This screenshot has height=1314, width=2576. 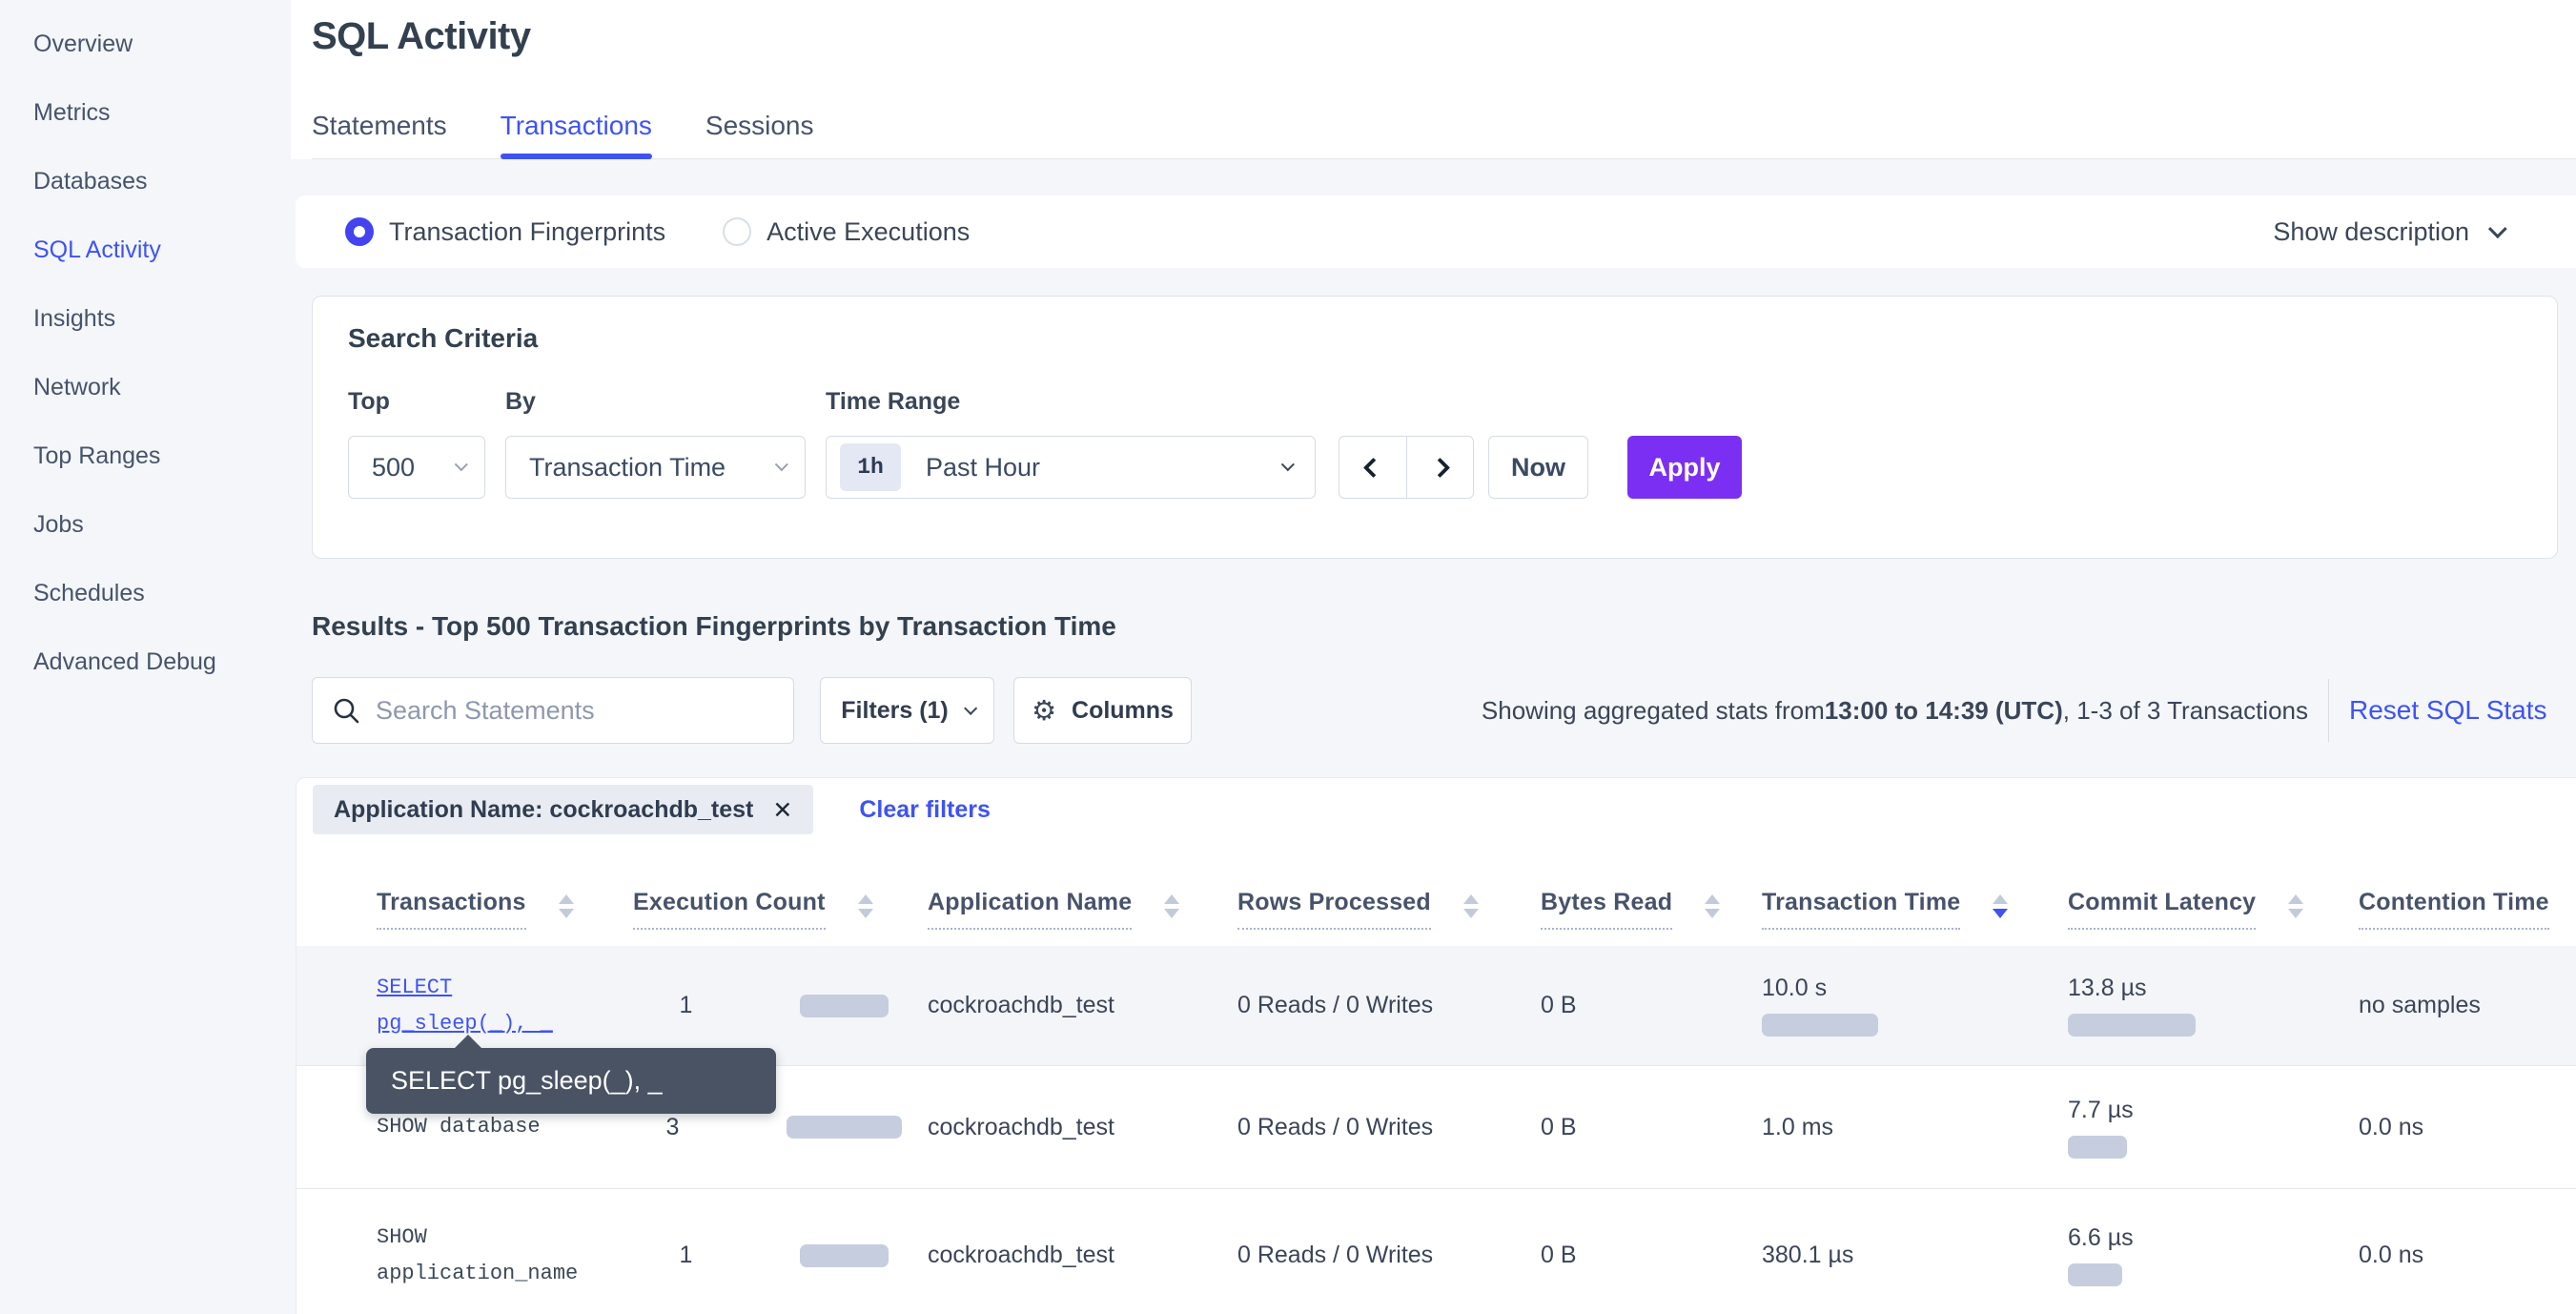 I want to click on execution-count-value: 3, so click(x=672, y=1126).